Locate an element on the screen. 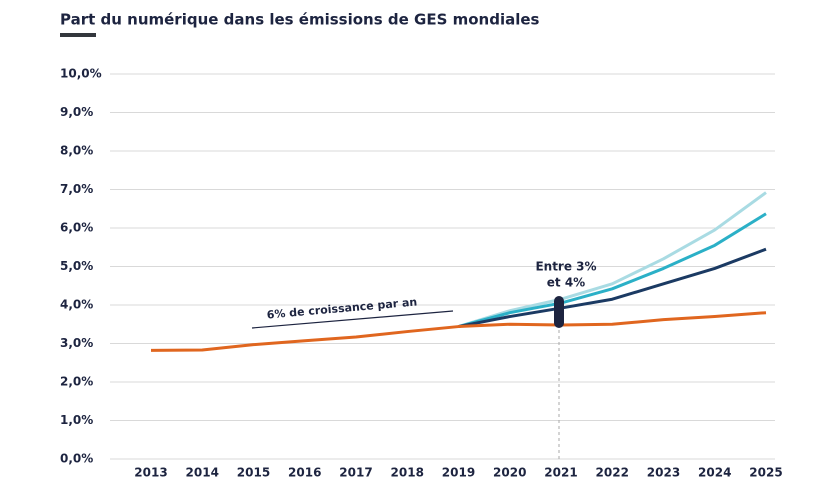 The image size is (823, 480). trend-line is located at coordinates (352, 319).